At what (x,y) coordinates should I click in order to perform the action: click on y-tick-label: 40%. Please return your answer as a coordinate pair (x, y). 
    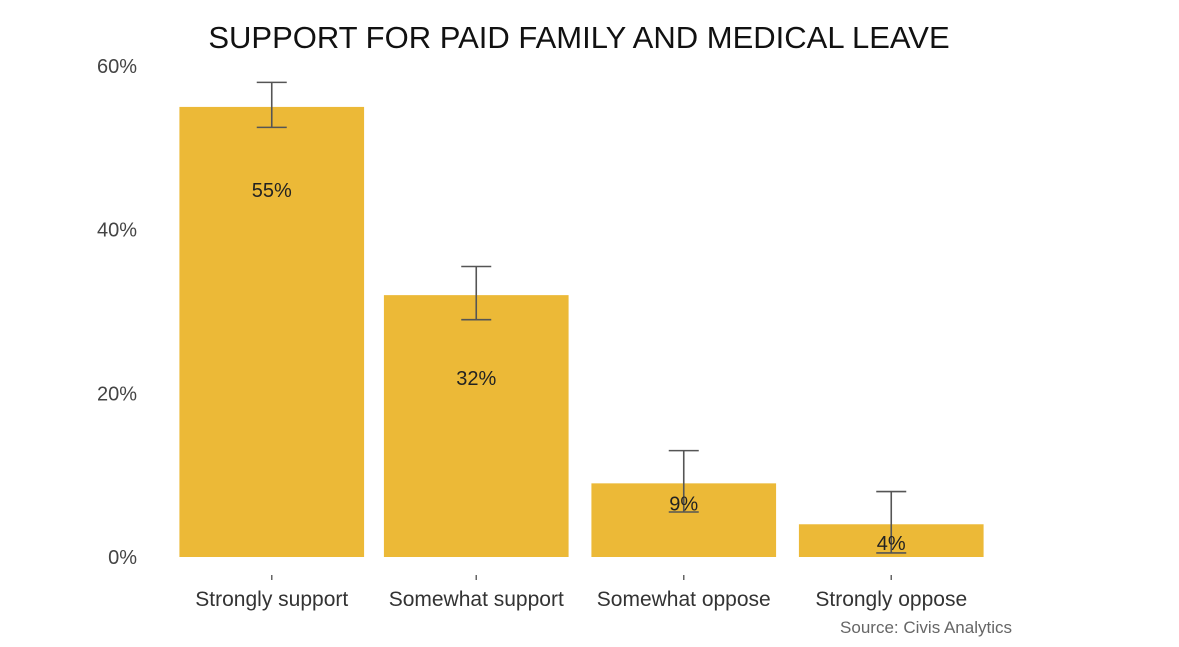
    Looking at the image, I should click on (117, 231).